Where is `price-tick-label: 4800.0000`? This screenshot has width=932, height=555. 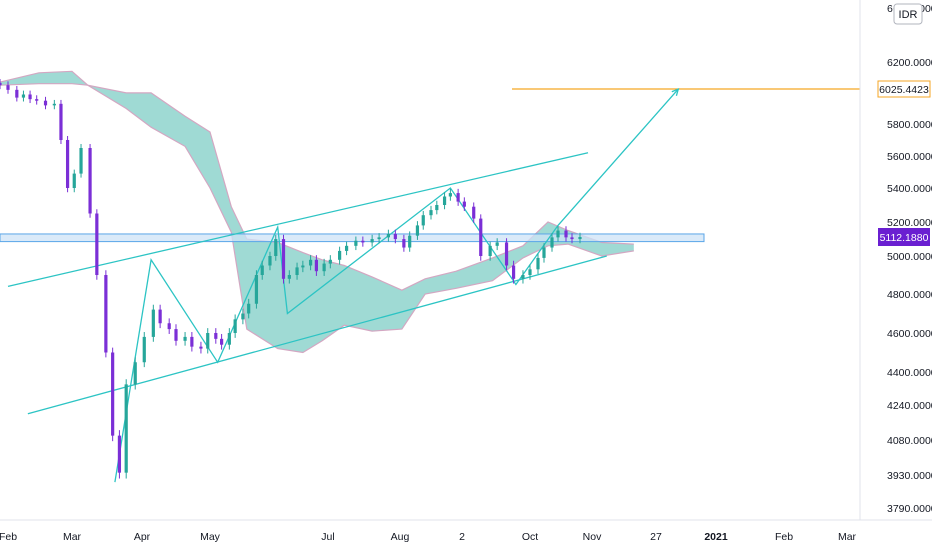
price-tick-label: 4800.0000 is located at coordinates (909, 295).